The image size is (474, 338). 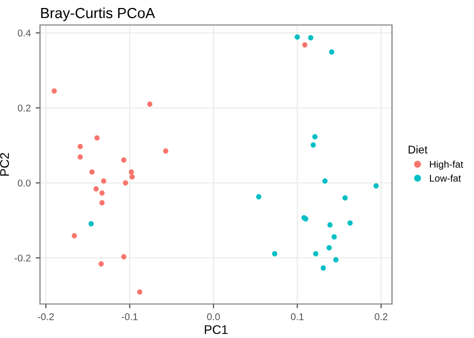 I want to click on chart-title: Bray-Curtis PCoA, so click(x=98, y=14).